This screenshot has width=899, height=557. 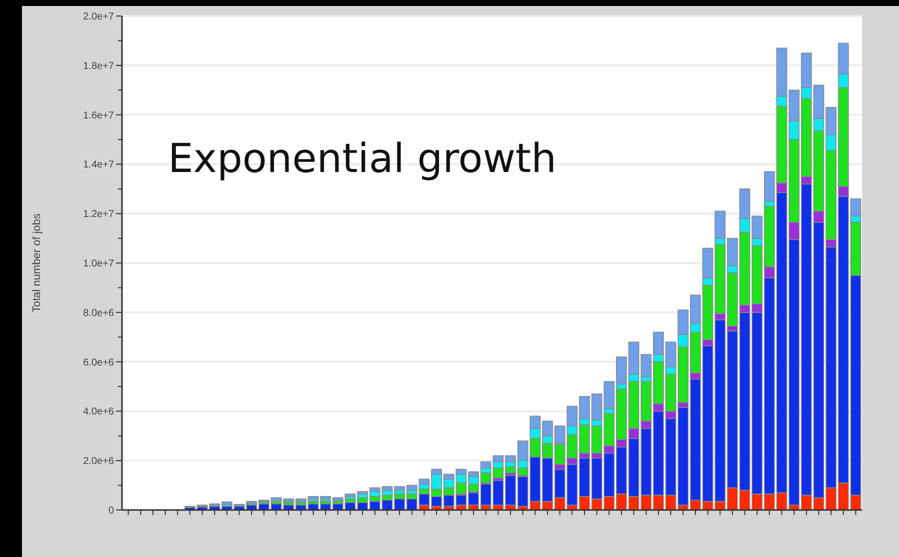 What do you see at coordinates (98, 362) in the screenshot?
I see `y-tick-label: 6.0e+6` at bounding box center [98, 362].